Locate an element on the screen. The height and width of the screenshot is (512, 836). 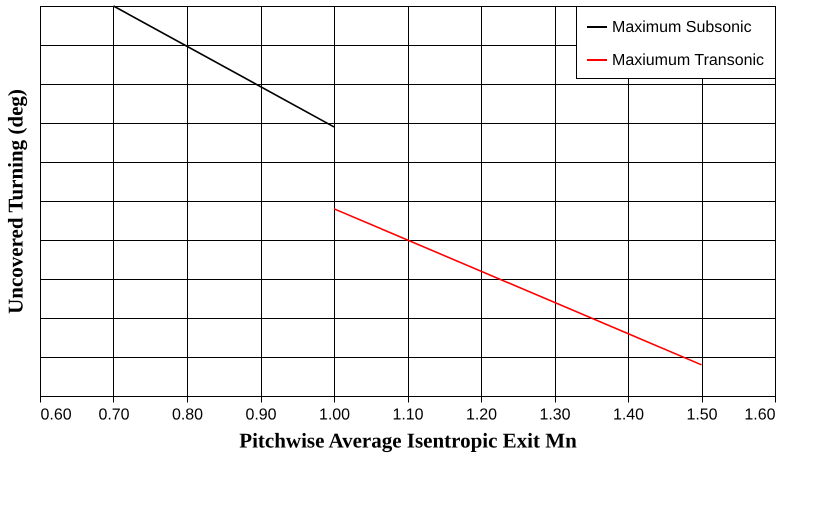
x-tick-label: 0.80 is located at coordinates (188, 415).